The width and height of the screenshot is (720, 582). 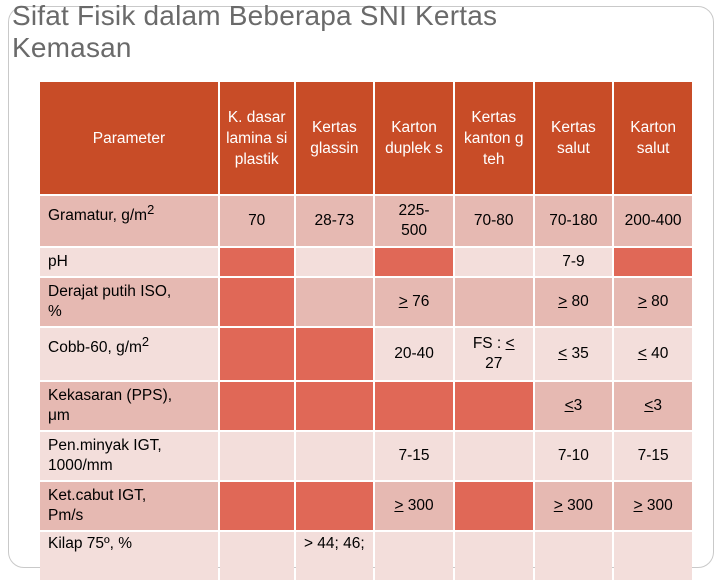 I want to click on header-kertas-kantong-teh: Kertas kanton g teh, so click(x=493, y=138).